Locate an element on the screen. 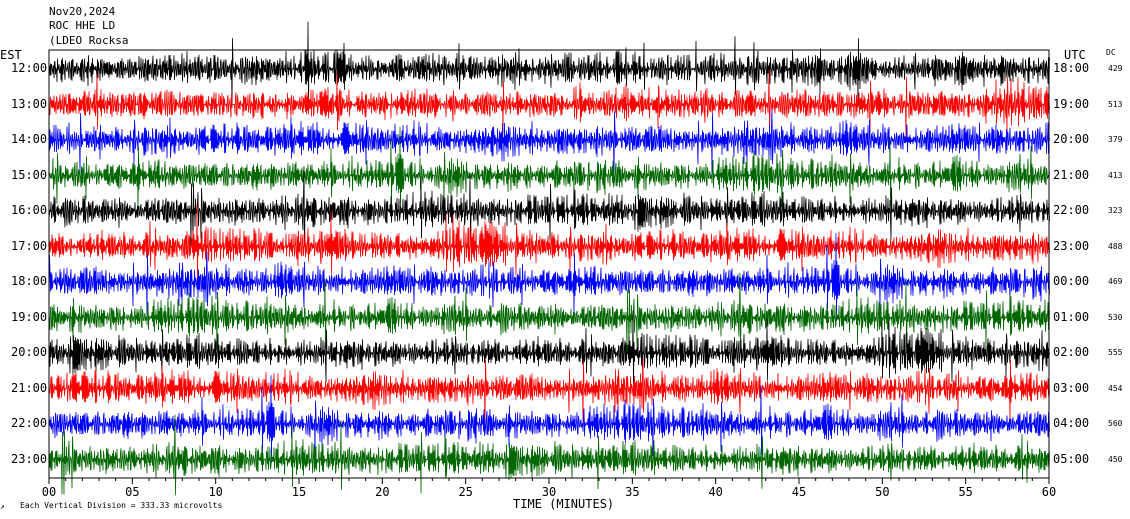 Image resolution: width=1130 pixels, height=519 pixels. utc-label: 01:00 is located at coordinates (1071, 316).